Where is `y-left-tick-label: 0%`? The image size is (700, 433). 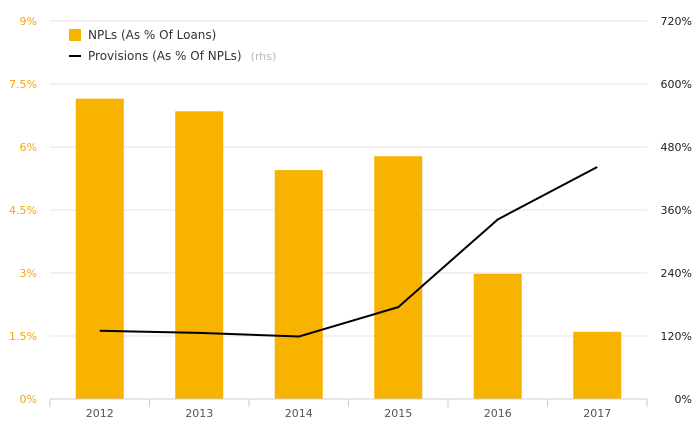
y-left-tick-label: 0% is located at coordinates (28, 399).